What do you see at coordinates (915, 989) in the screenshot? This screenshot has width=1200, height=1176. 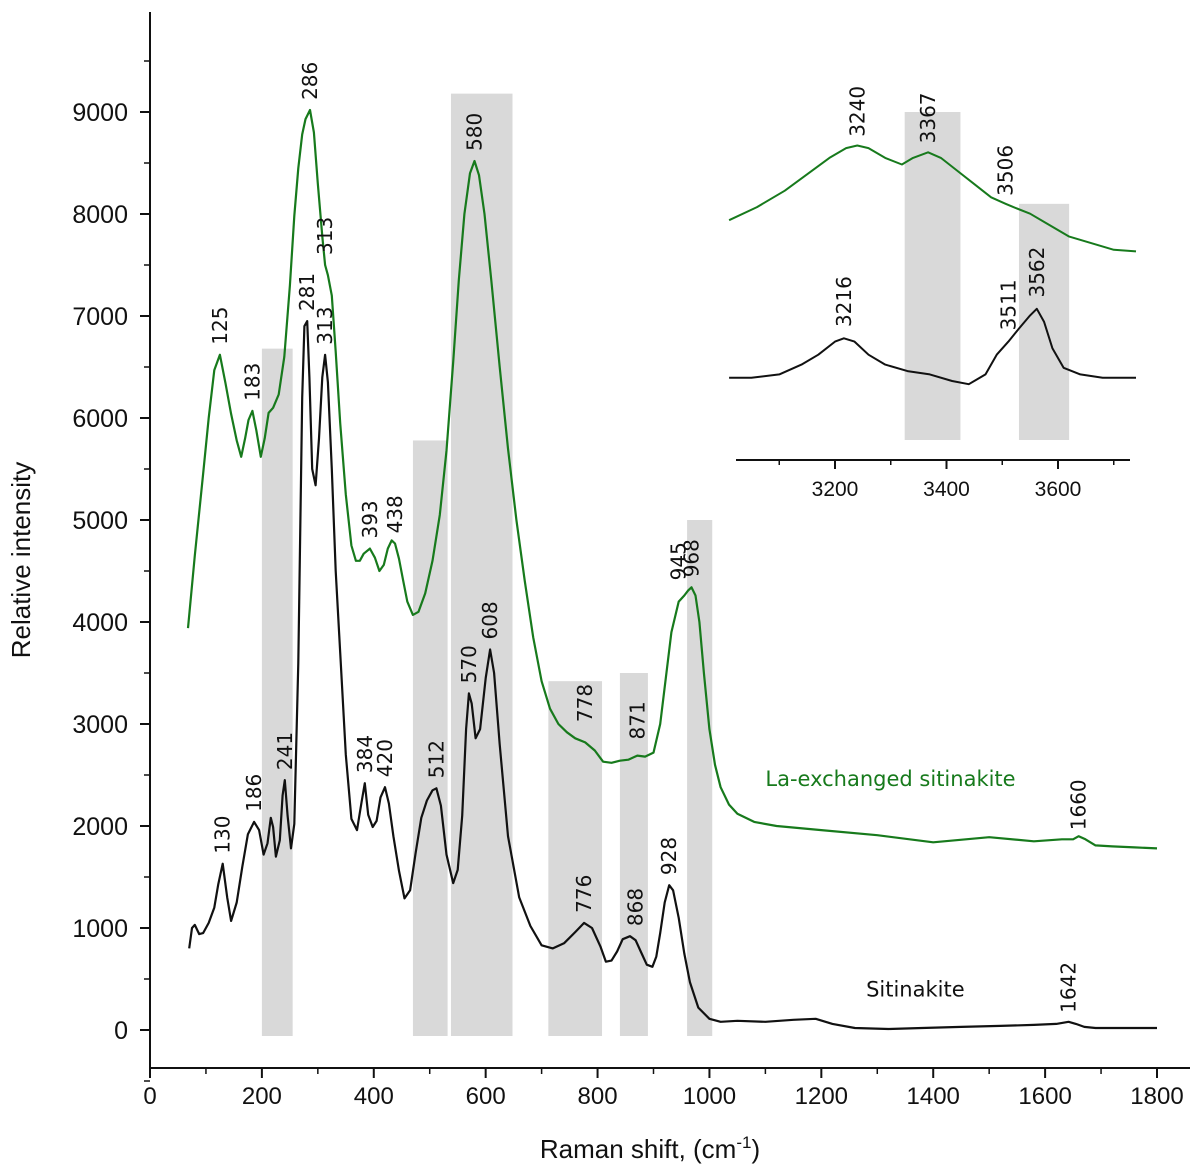 I see `series-label-sitinakite: Sitinakite` at bounding box center [915, 989].